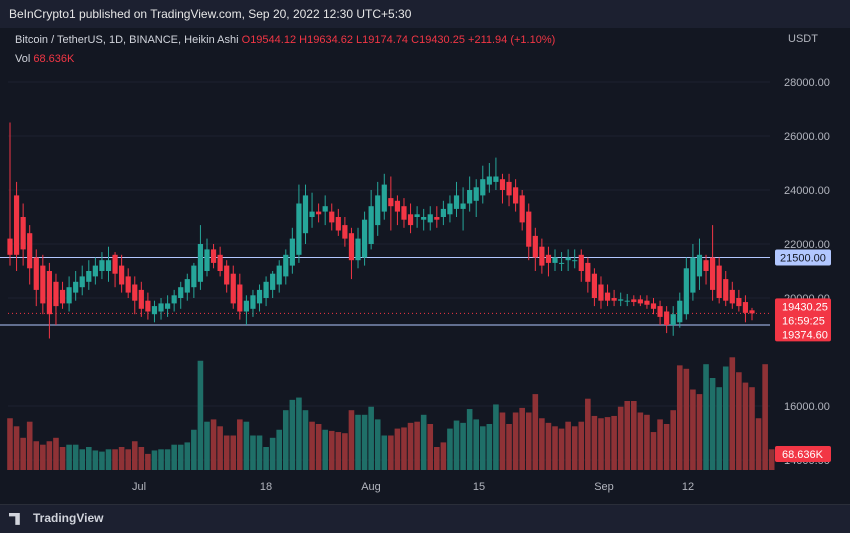  Describe the element at coordinates (807, 245) in the screenshot. I see `y-tick-label: 22000.00` at that location.